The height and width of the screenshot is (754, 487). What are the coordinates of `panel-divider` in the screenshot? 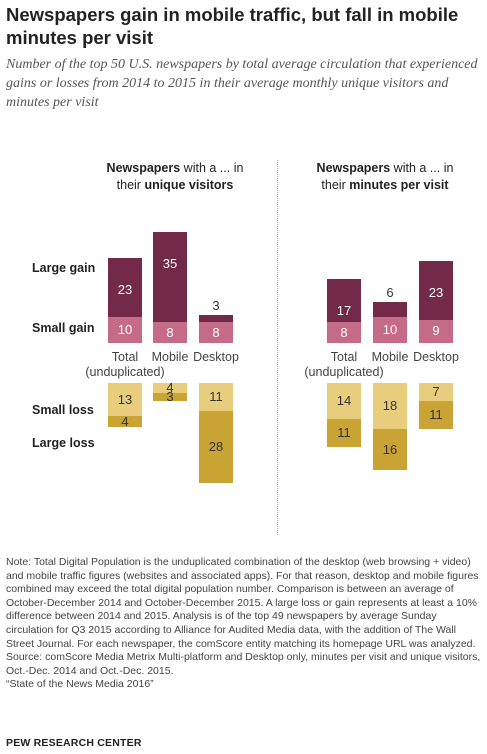 It's located at (277, 347).